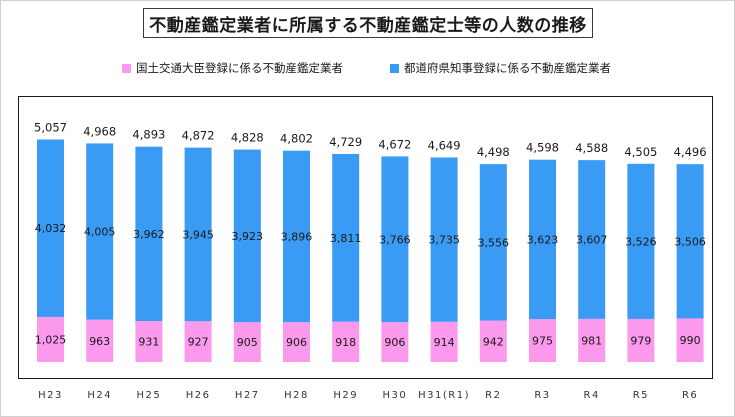  I want to click on legend: 国土交通大臣登録に係る不動産鑑定業者 都道府県知事登録に係る不動産鑑定業者, so click(367, 69).